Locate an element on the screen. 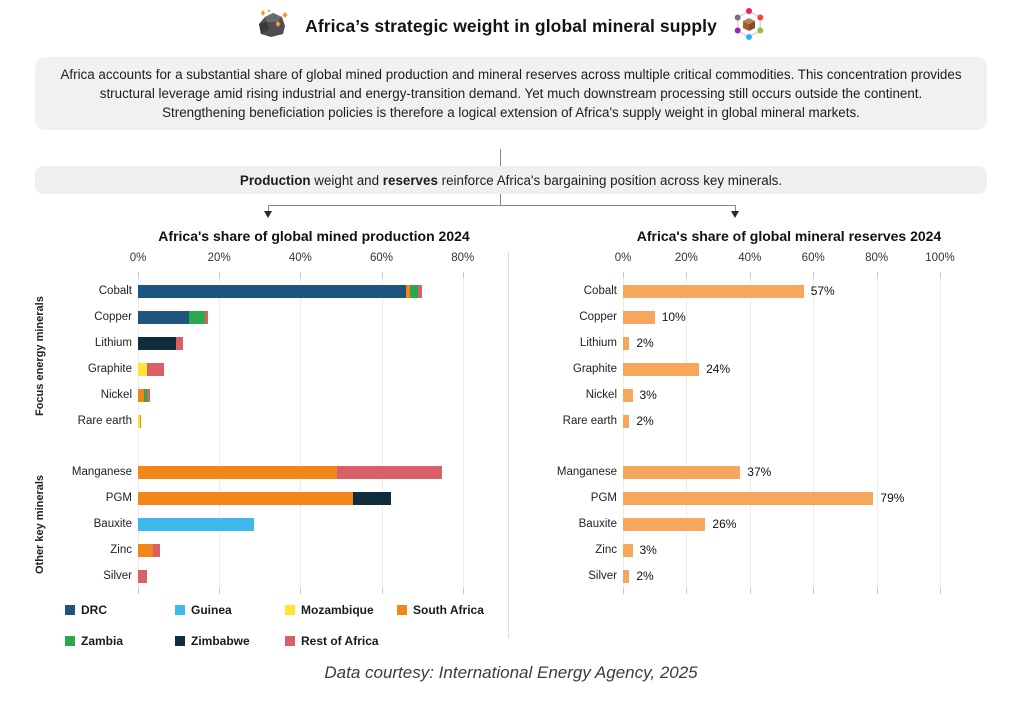 This screenshot has width=1022, height=708. bar-value-label: 57% is located at coordinates (822, 291).